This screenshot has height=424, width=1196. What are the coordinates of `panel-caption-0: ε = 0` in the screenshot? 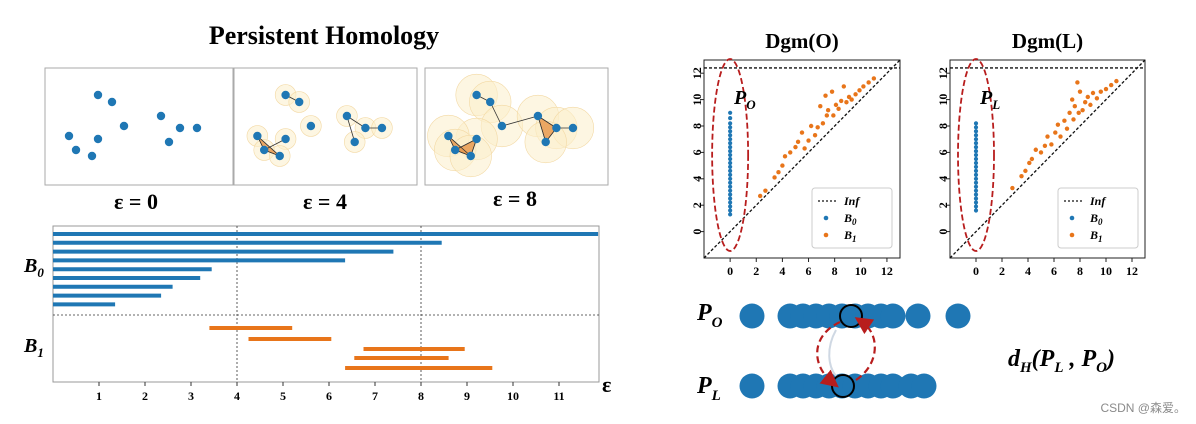 It's located at (136, 201).